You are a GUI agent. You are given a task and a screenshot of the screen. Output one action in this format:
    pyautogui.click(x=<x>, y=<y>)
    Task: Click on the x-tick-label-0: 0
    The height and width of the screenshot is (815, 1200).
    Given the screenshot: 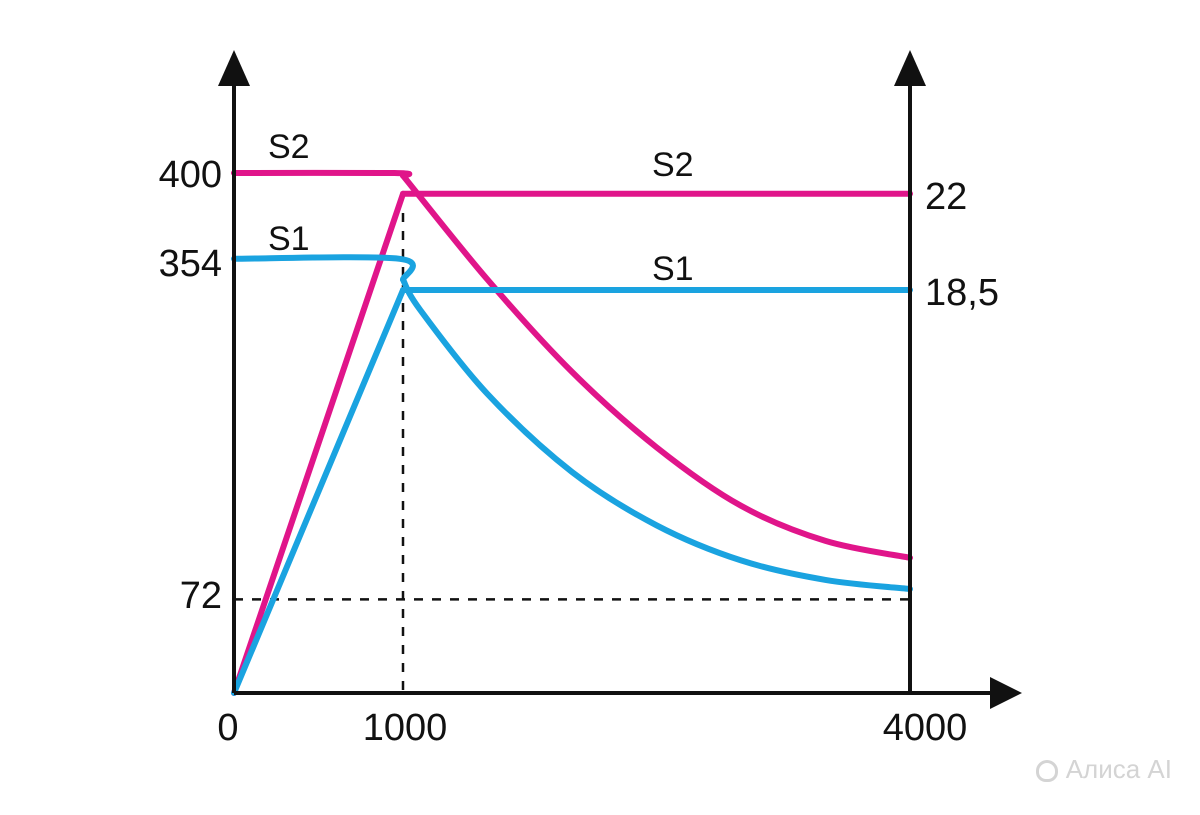 What is the action you would take?
    pyautogui.click(x=227, y=728)
    